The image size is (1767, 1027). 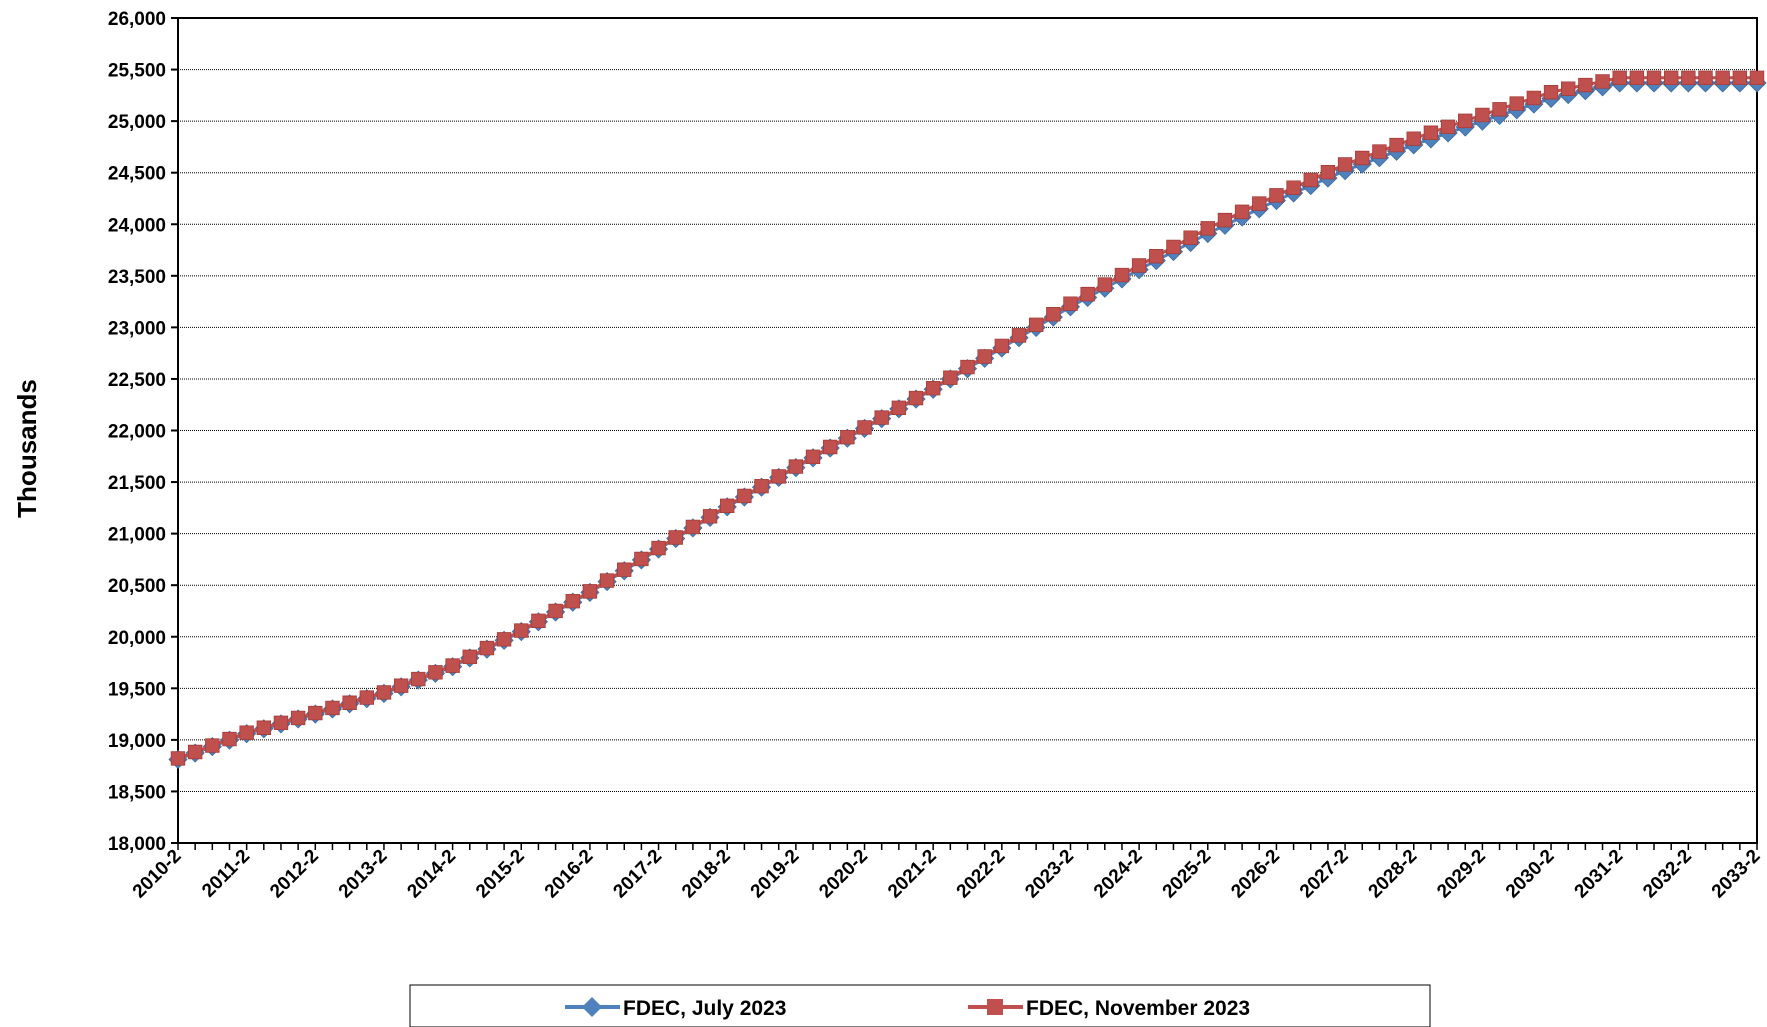 I want to click on x-tick-label: 2017-2, so click(x=637, y=874).